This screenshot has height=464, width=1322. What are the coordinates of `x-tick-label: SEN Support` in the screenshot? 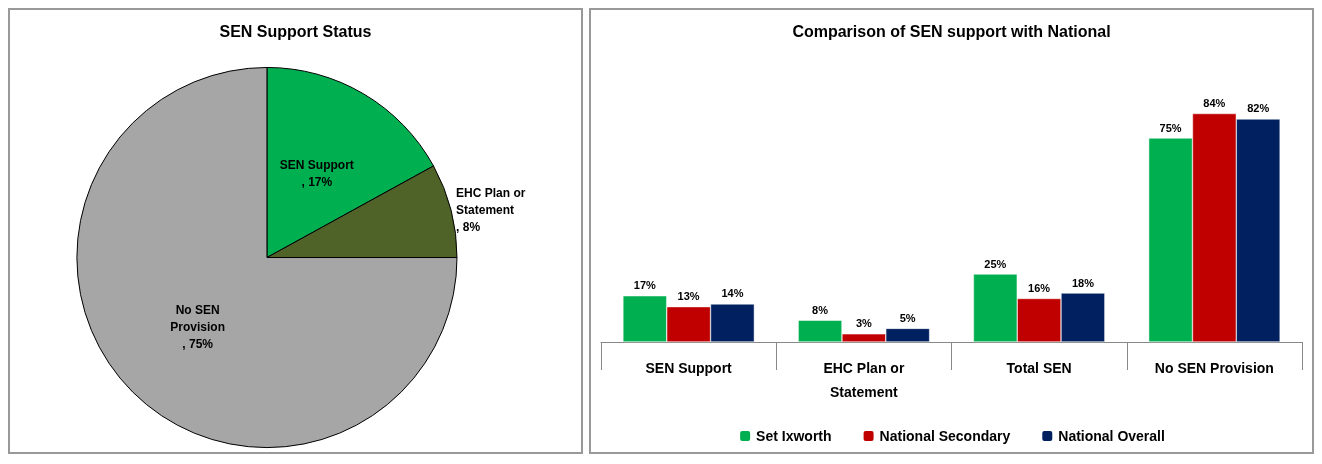 It's located at (689, 368).